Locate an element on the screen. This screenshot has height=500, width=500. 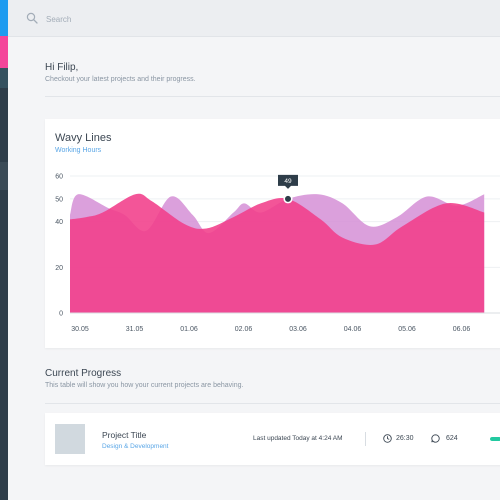
search-icon is located at coordinates (32, 18).